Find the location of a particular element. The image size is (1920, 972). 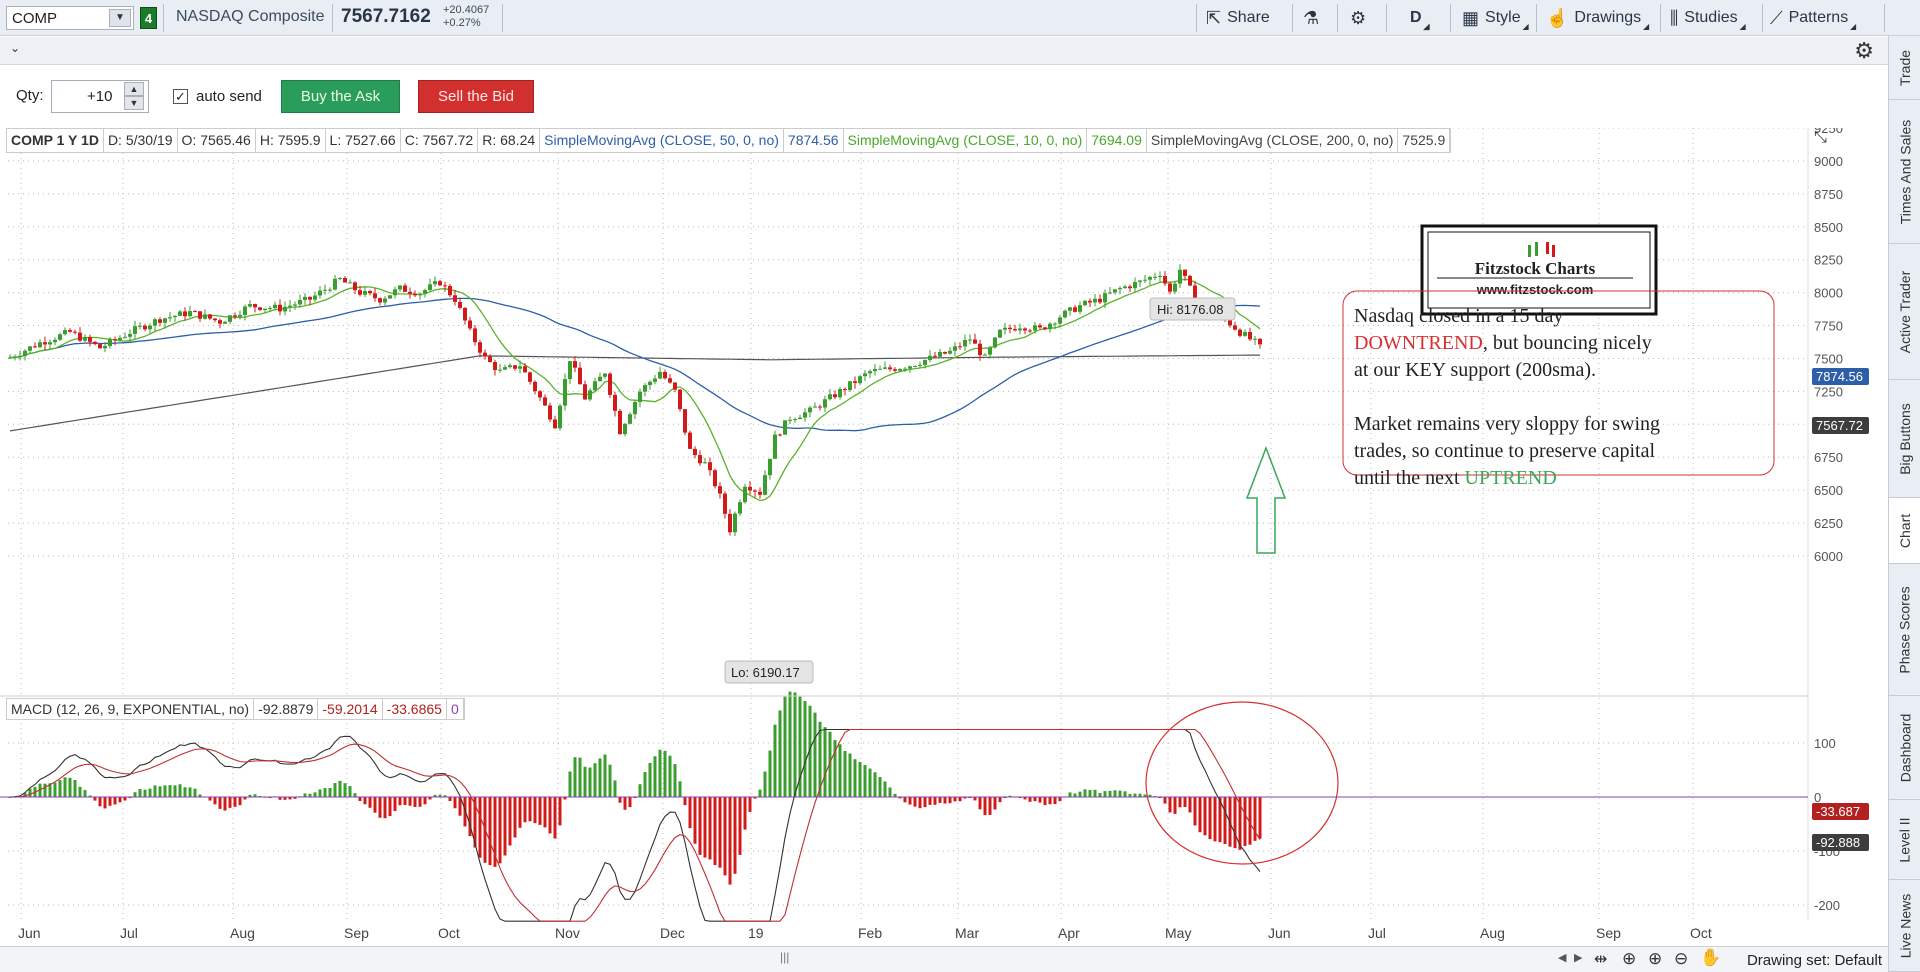

cursor-mode-icon: ⤡ is located at coordinates (1820, 137).